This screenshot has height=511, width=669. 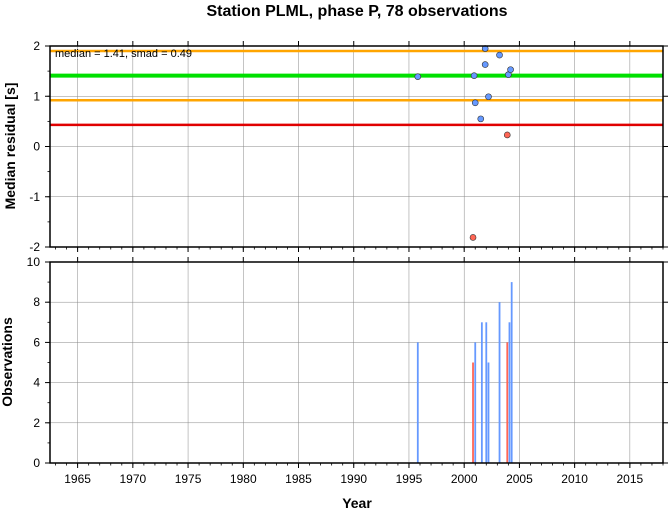 What do you see at coordinates (357, 503) in the screenshot?
I see `x-axis-label: Year` at bounding box center [357, 503].